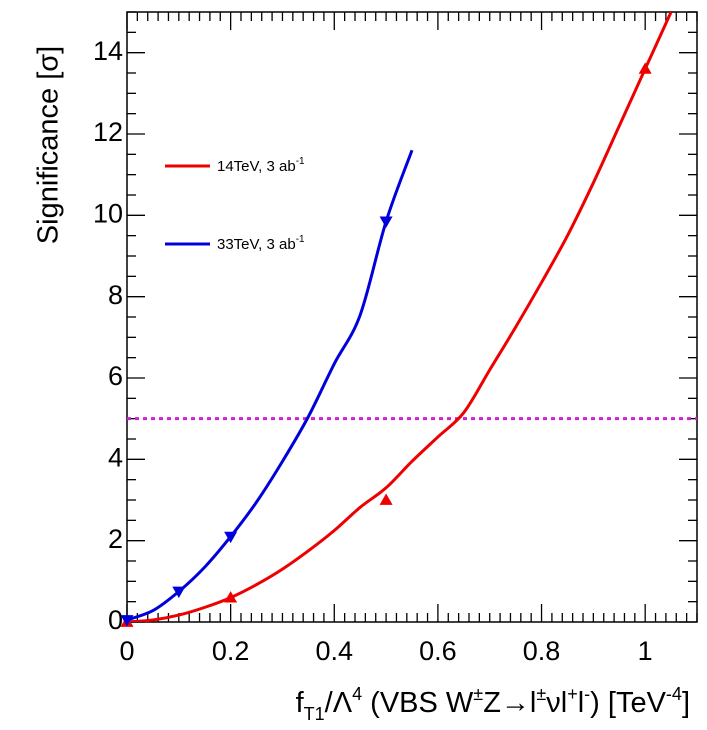  I want to click on y-tick-label: 2, so click(115, 539).